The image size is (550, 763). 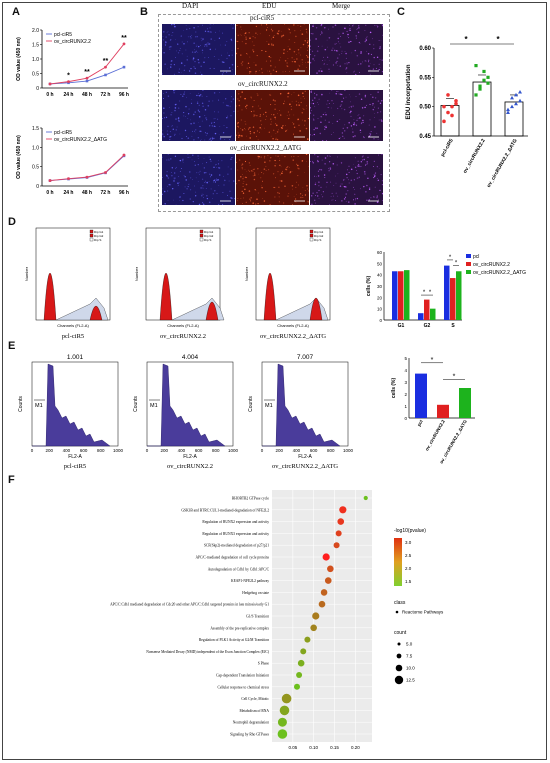 What do you see at coordinates (305, 357) in the screenshot?
I see `histogram-value: 7.007` at bounding box center [305, 357].